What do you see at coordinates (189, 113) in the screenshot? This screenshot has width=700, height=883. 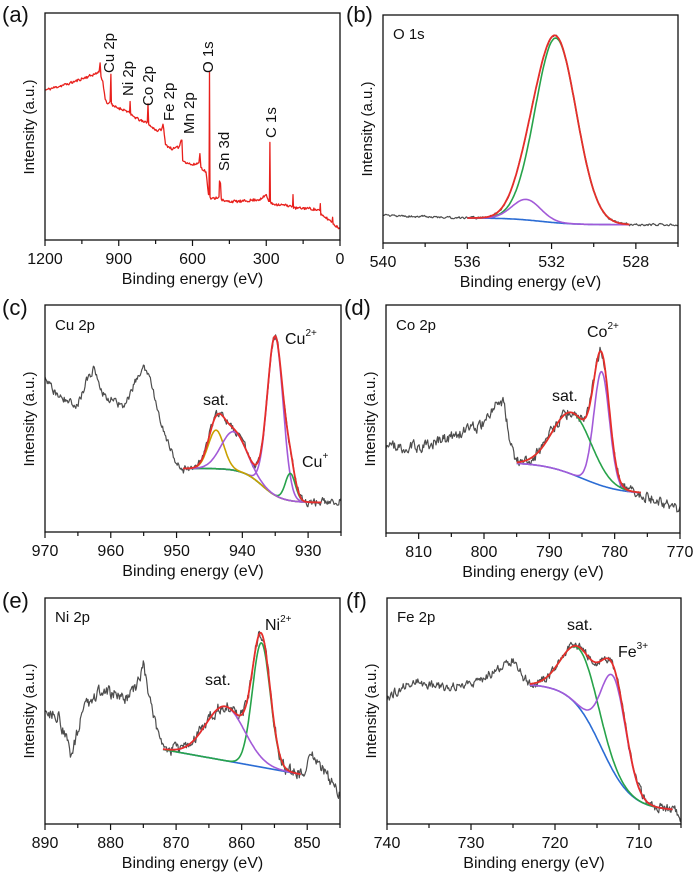 I see `survey-label-mn2p: Mn 2p` at bounding box center [189, 113].